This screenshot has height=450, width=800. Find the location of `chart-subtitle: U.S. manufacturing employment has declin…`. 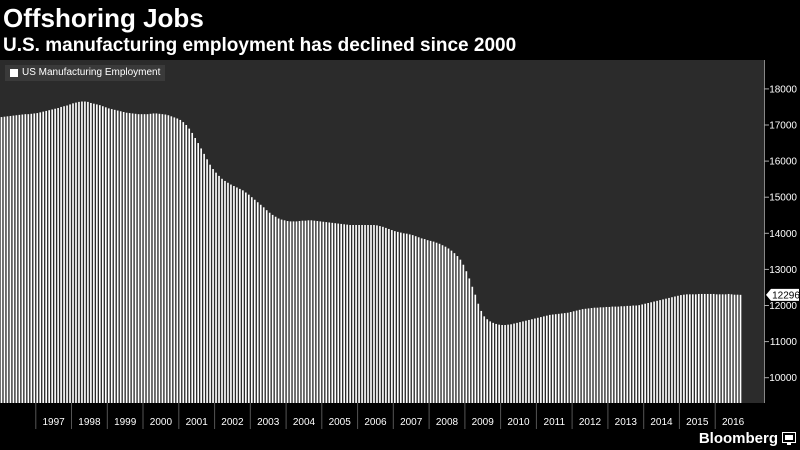

chart-subtitle: U.S. manufacturing employment has declin… is located at coordinates (260, 45).